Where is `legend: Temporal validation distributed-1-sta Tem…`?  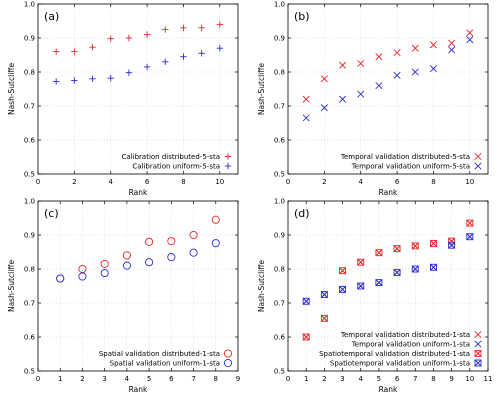 legend: Temporal validation distributed-1-sta Tem… is located at coordinates (400, 349).